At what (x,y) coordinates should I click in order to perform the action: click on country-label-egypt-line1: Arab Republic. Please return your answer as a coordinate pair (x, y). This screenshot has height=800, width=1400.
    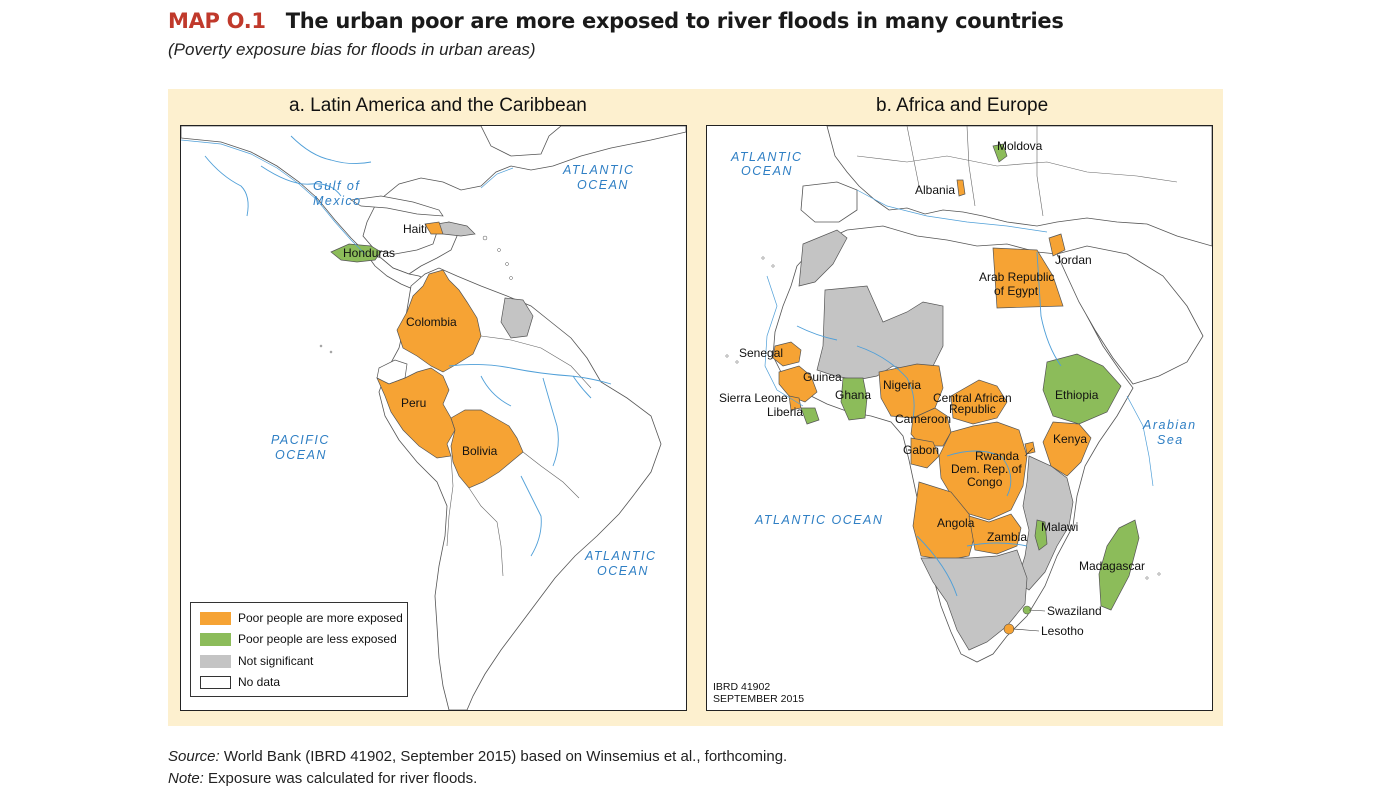
    Looking at the image, I should click on (1016, 277).